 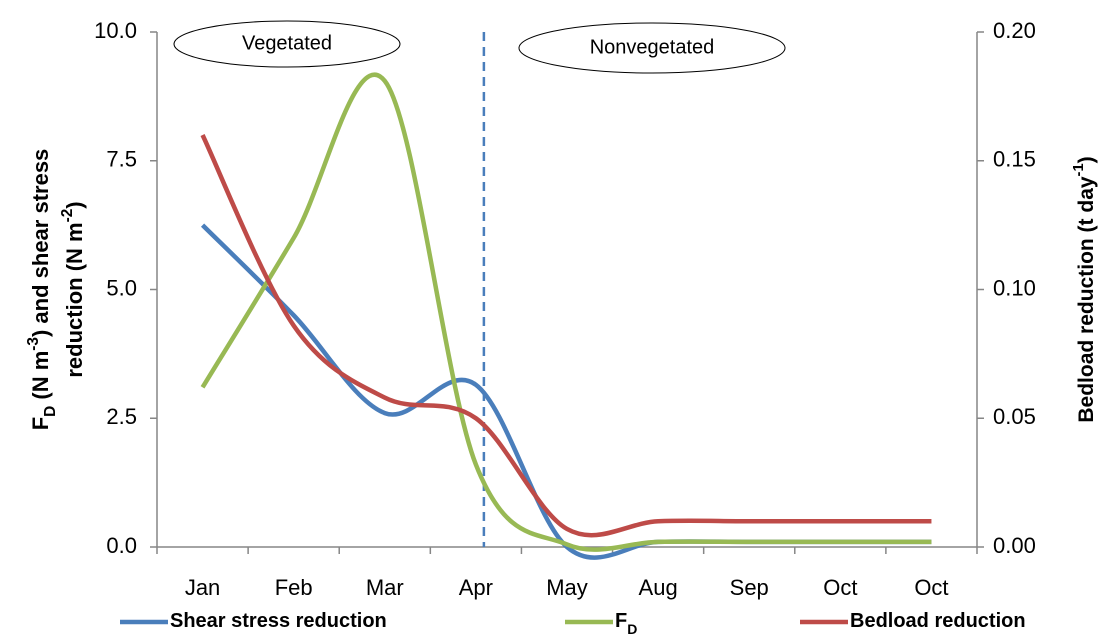 I want to click on label-part: Shear stress reduction, so click(x=278, y=621).